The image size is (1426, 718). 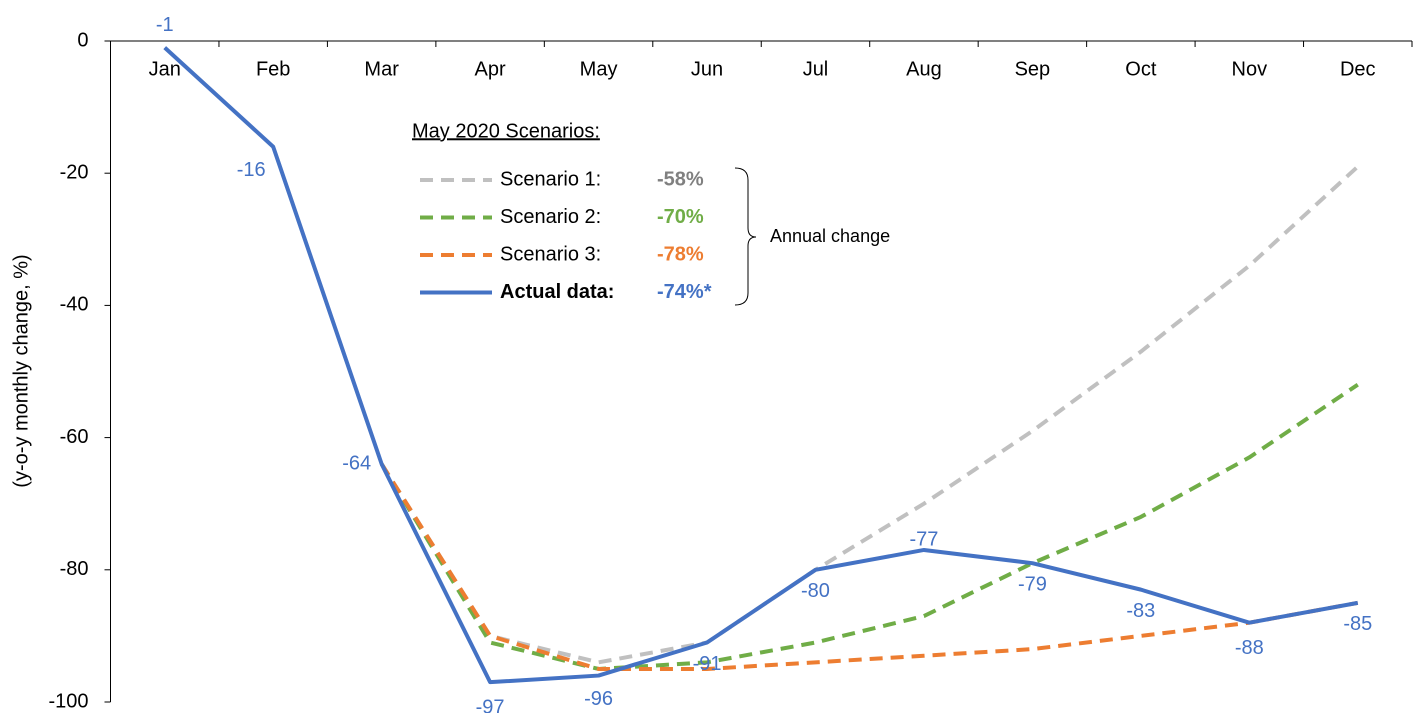 I want to click on data-label: -16, so click(x=251, y=170).